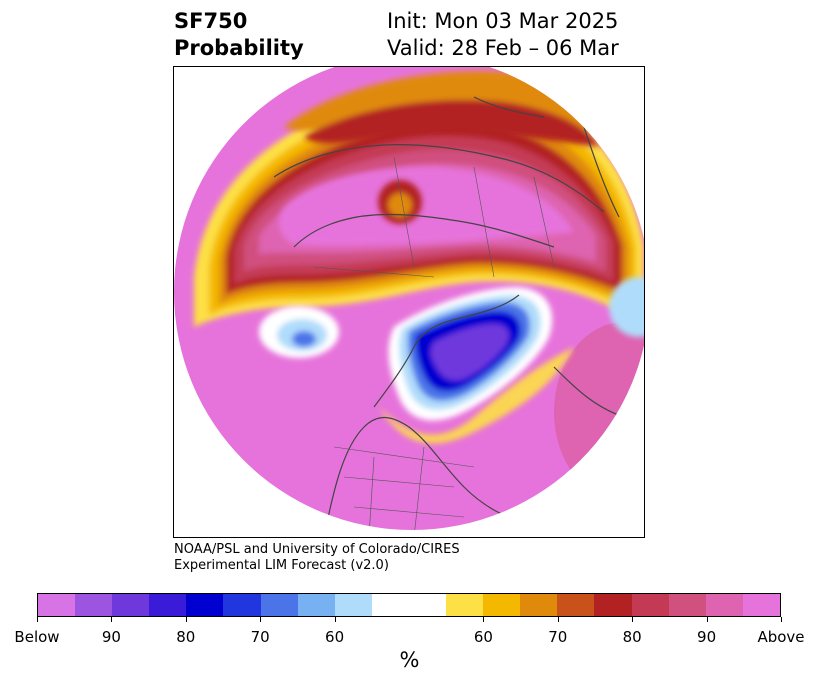 The height and width of the screenshot is (686, 819). What do you see at coordinates (626, 307) in the screenshot?
I see `atlantic-pocket` at bounding box center [626, 307].